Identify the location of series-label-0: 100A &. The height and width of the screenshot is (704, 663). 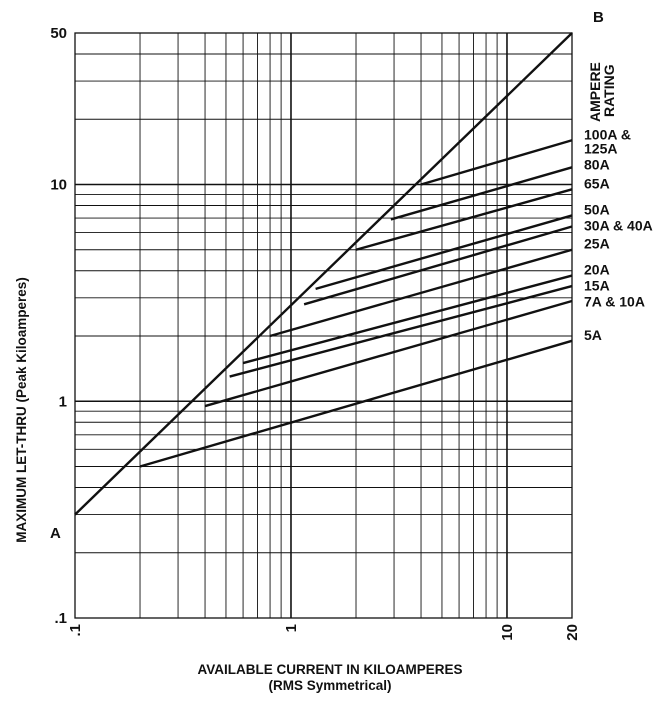
(607, 134).